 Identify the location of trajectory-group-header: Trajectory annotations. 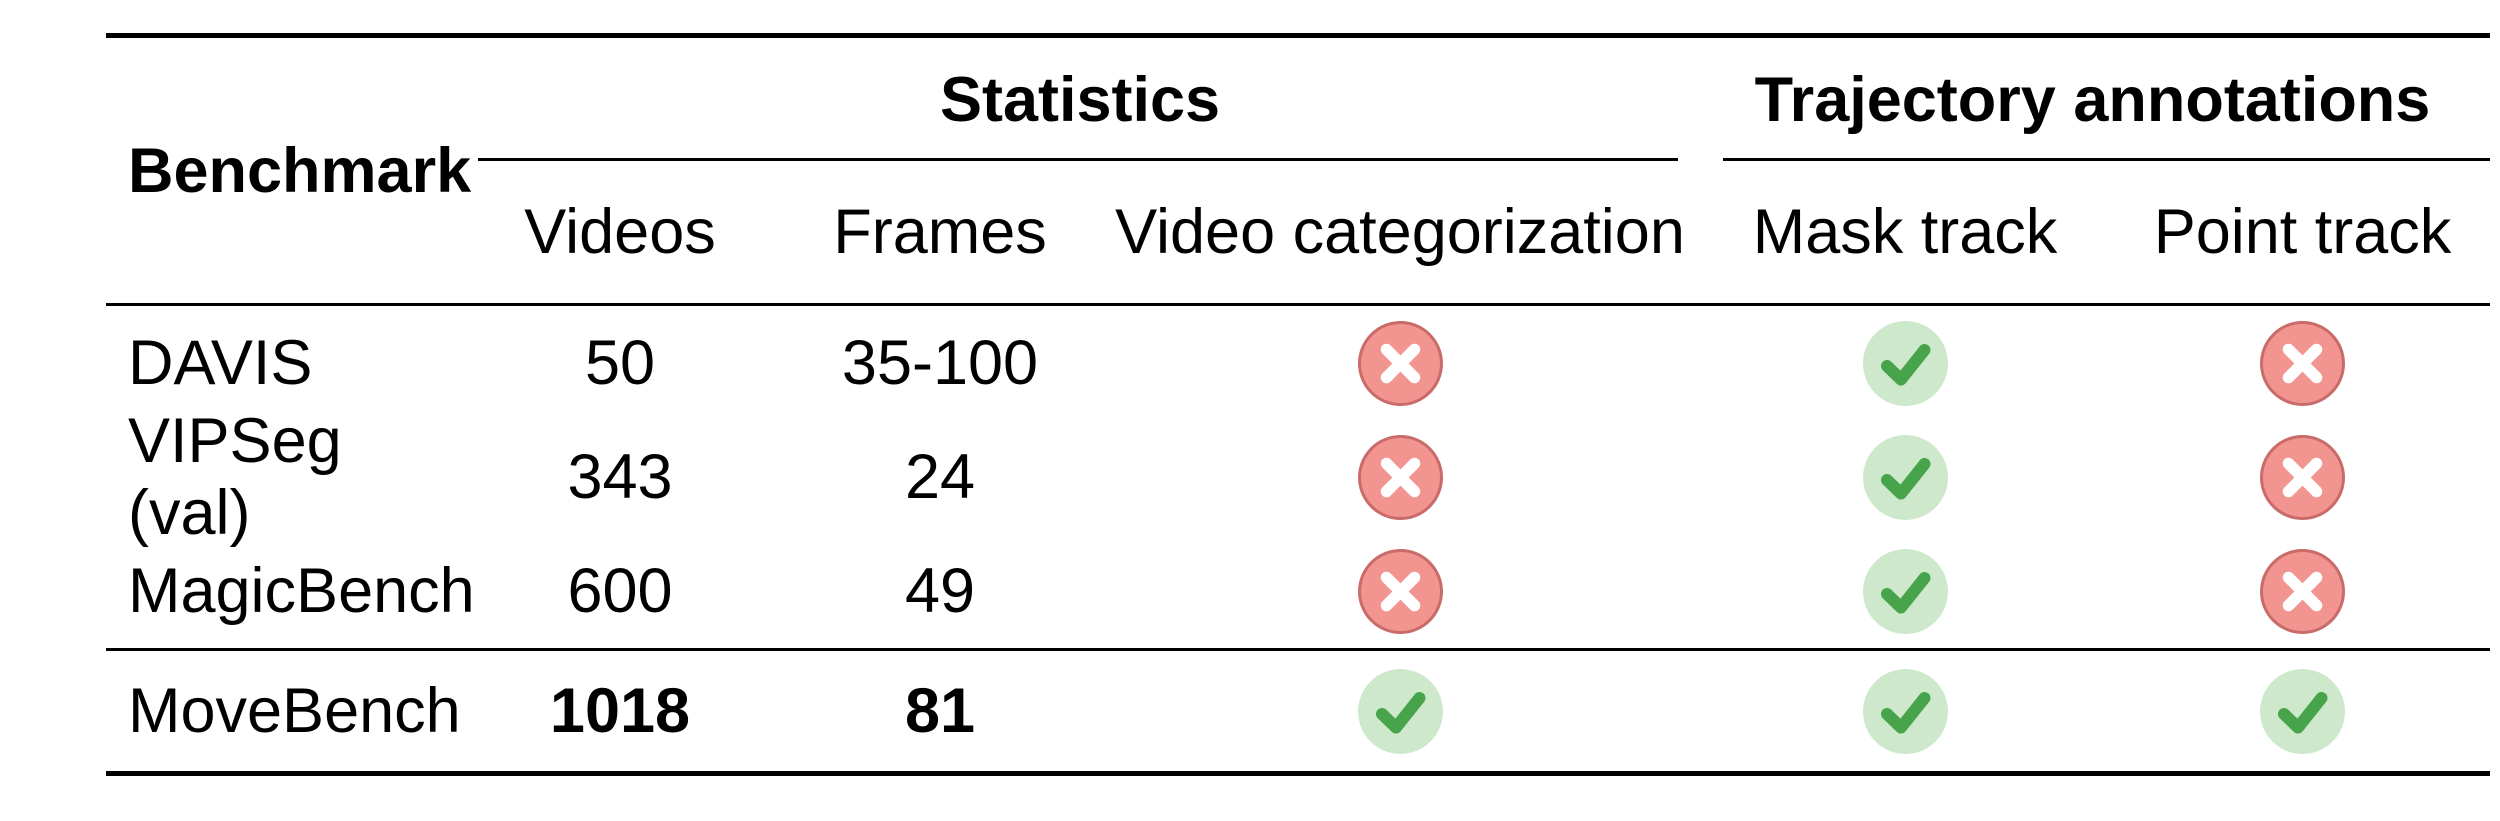
(2092, 99).